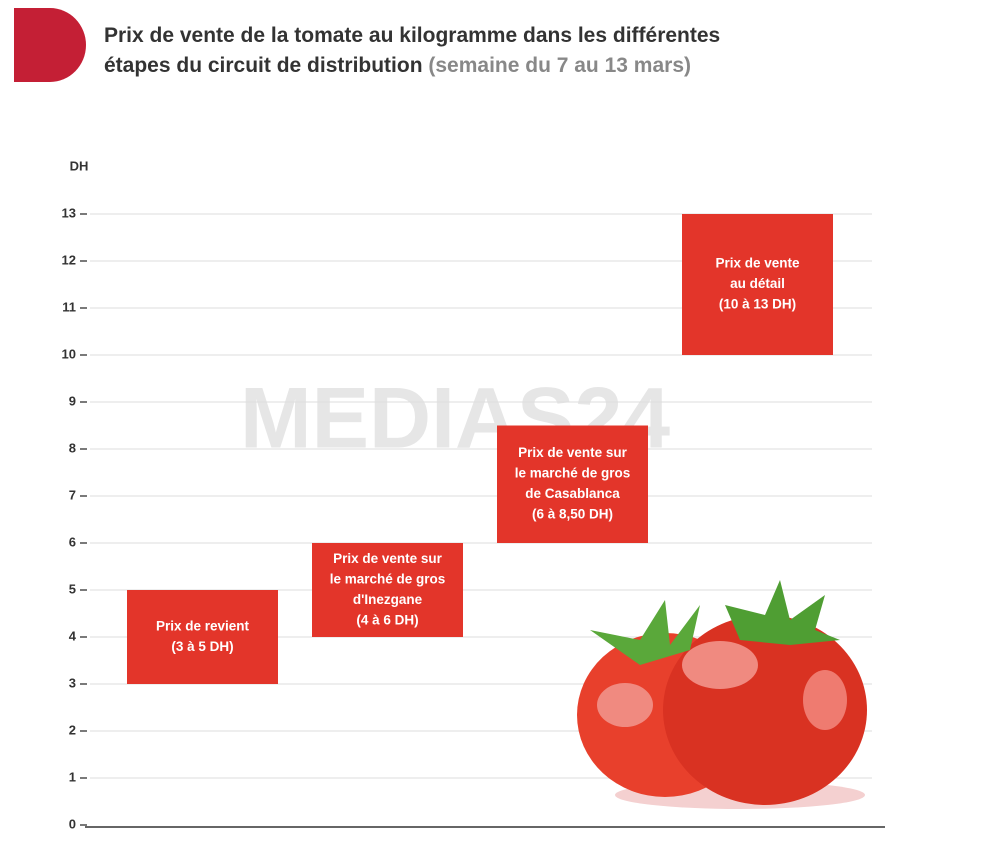  I want to click on y-tick-label: 13, so click(69, 212).